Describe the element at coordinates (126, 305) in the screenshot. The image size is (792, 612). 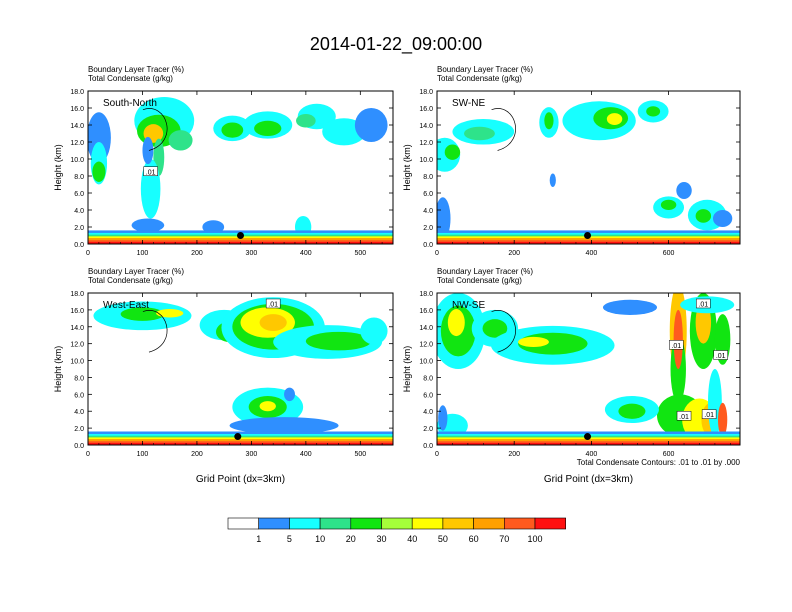
I see `panel-label: West-East` at that location.